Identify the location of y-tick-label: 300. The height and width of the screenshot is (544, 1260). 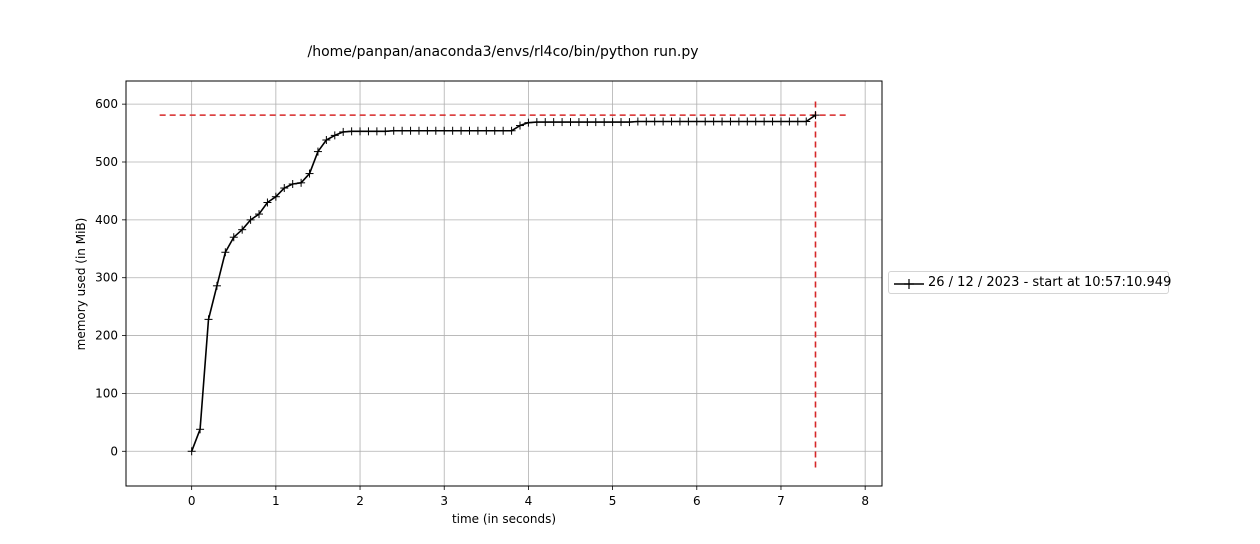
(106, 278).